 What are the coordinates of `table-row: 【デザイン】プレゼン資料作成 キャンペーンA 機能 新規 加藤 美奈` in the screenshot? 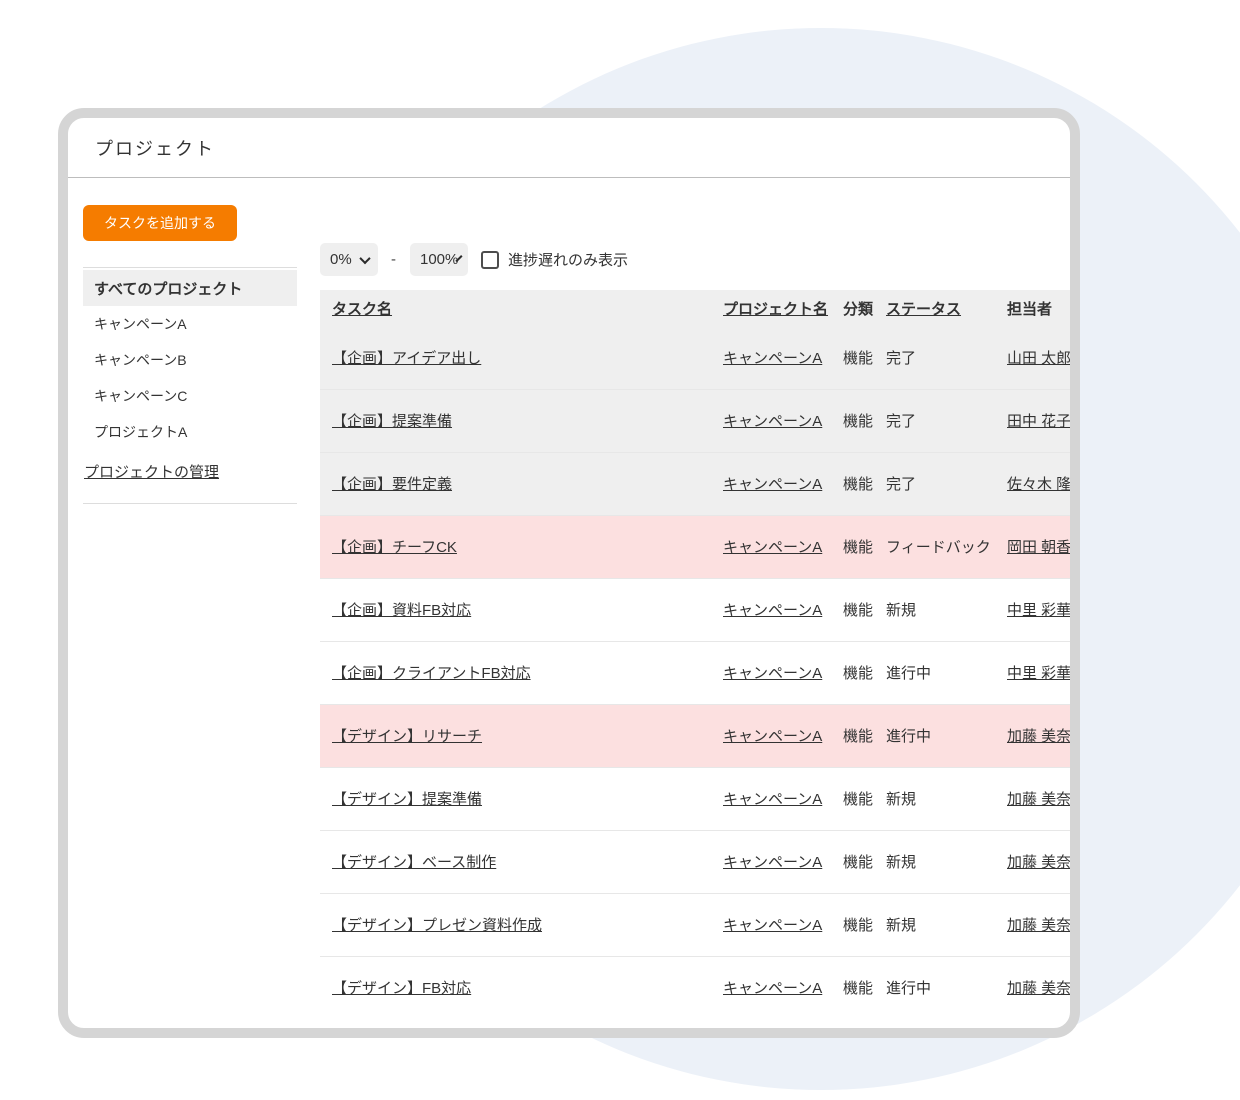 It's located at (695, 924).